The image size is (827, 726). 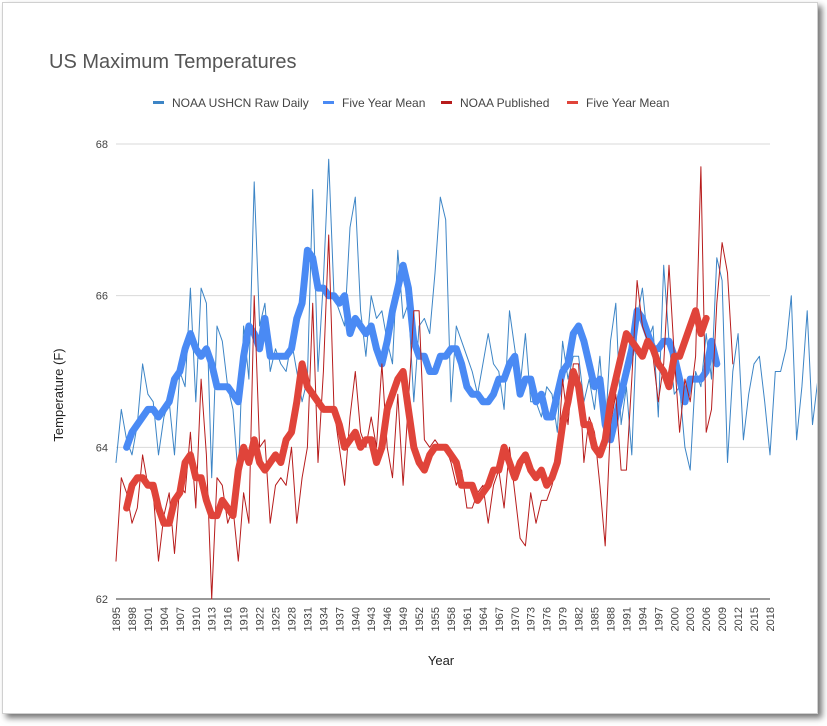 I want to click on x-tick-label: 1979, so click(x=564, y=619).